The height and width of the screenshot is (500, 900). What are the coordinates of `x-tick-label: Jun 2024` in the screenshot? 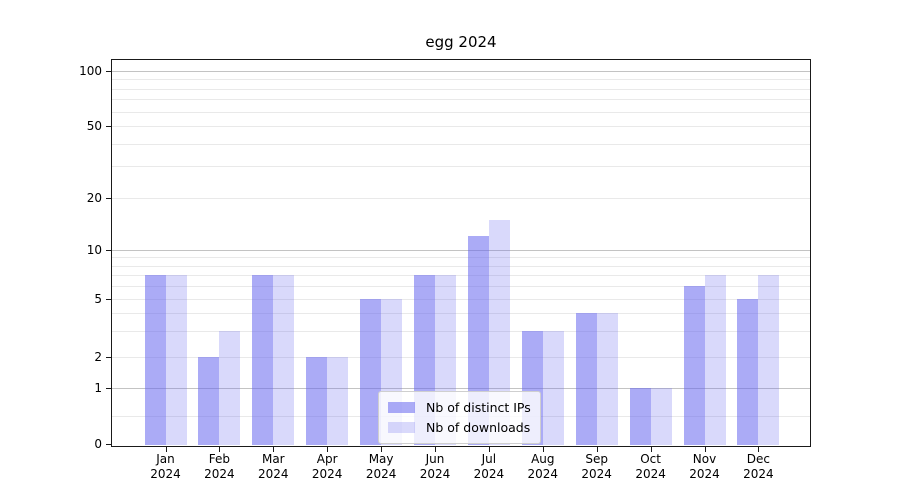 It's located at (435, 466).